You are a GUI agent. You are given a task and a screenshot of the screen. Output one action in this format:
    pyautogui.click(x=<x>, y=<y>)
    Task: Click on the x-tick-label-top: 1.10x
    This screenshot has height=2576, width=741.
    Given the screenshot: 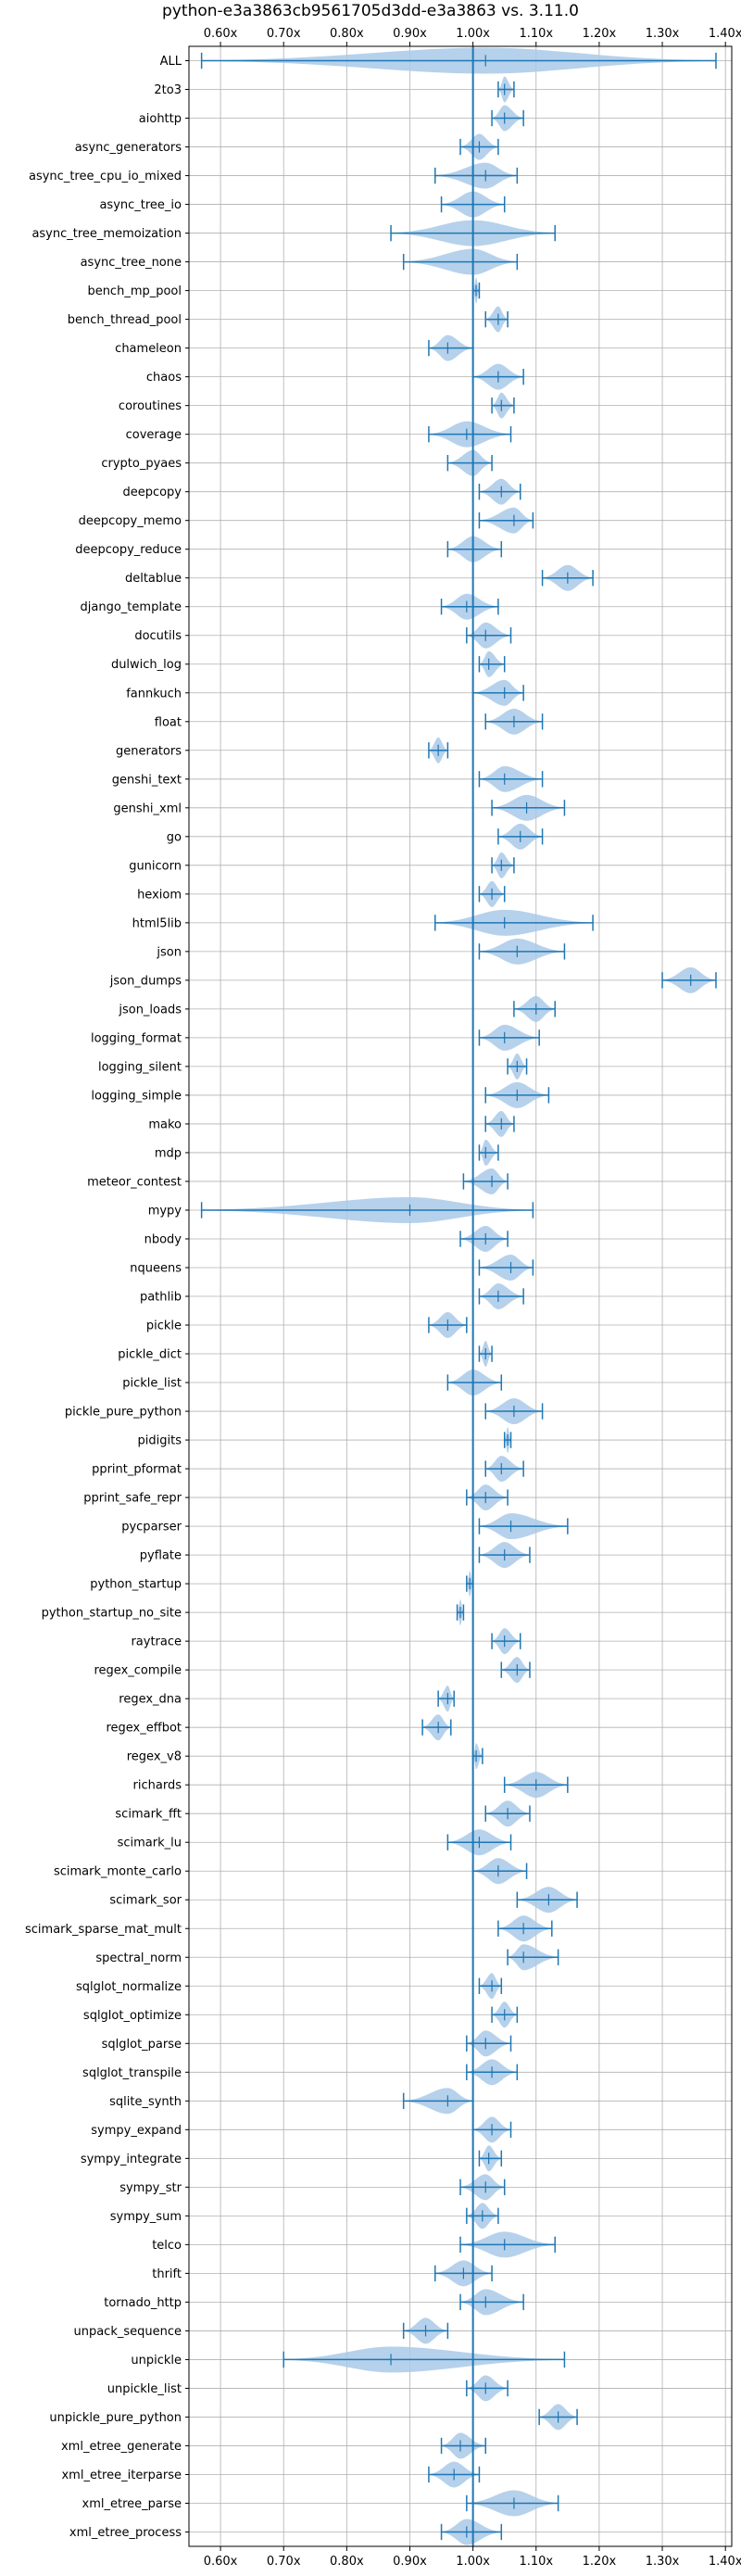 What is the action you would take?
    pyautogui.click(x=536, y=34)
    